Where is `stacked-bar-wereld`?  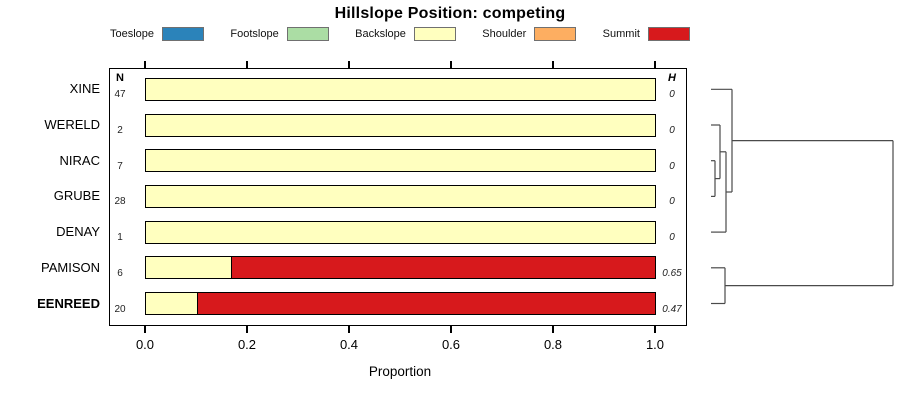
stacked-bar-wereld is located at coordinates (400, 125).